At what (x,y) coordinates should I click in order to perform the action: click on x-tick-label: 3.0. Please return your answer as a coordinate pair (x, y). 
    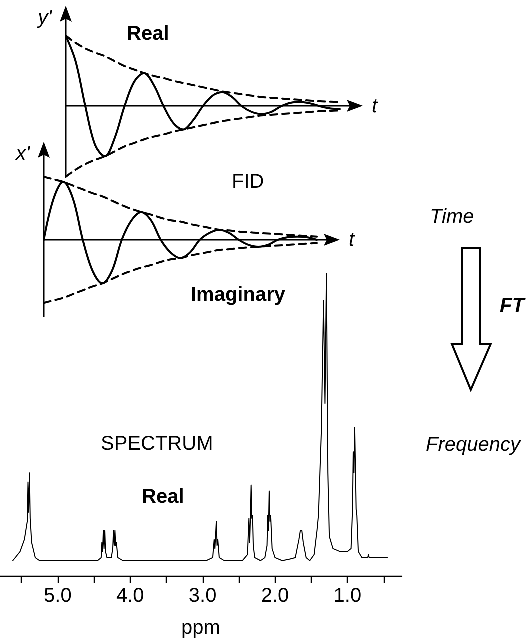
    Looking at the image, I should click on (202, 596).